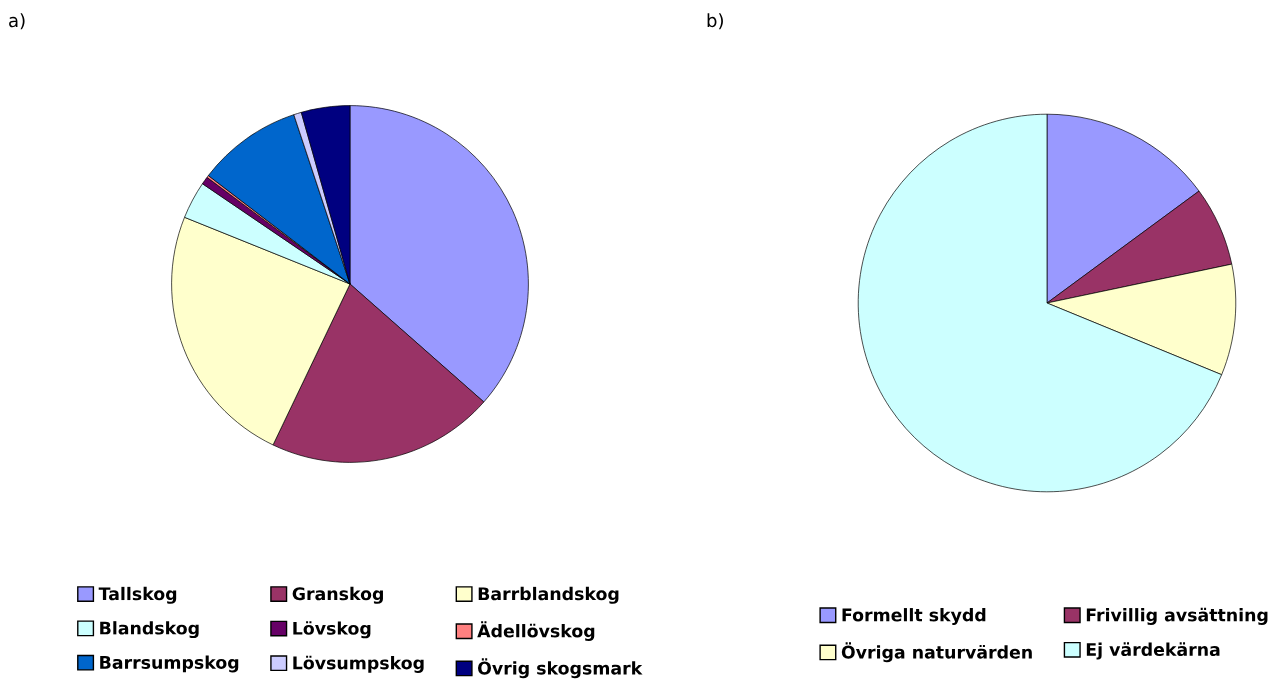 The height and width of the screenshot is (681, 1284). I want to click on legend-label: Ej värdekärna, so click(1153, 651).